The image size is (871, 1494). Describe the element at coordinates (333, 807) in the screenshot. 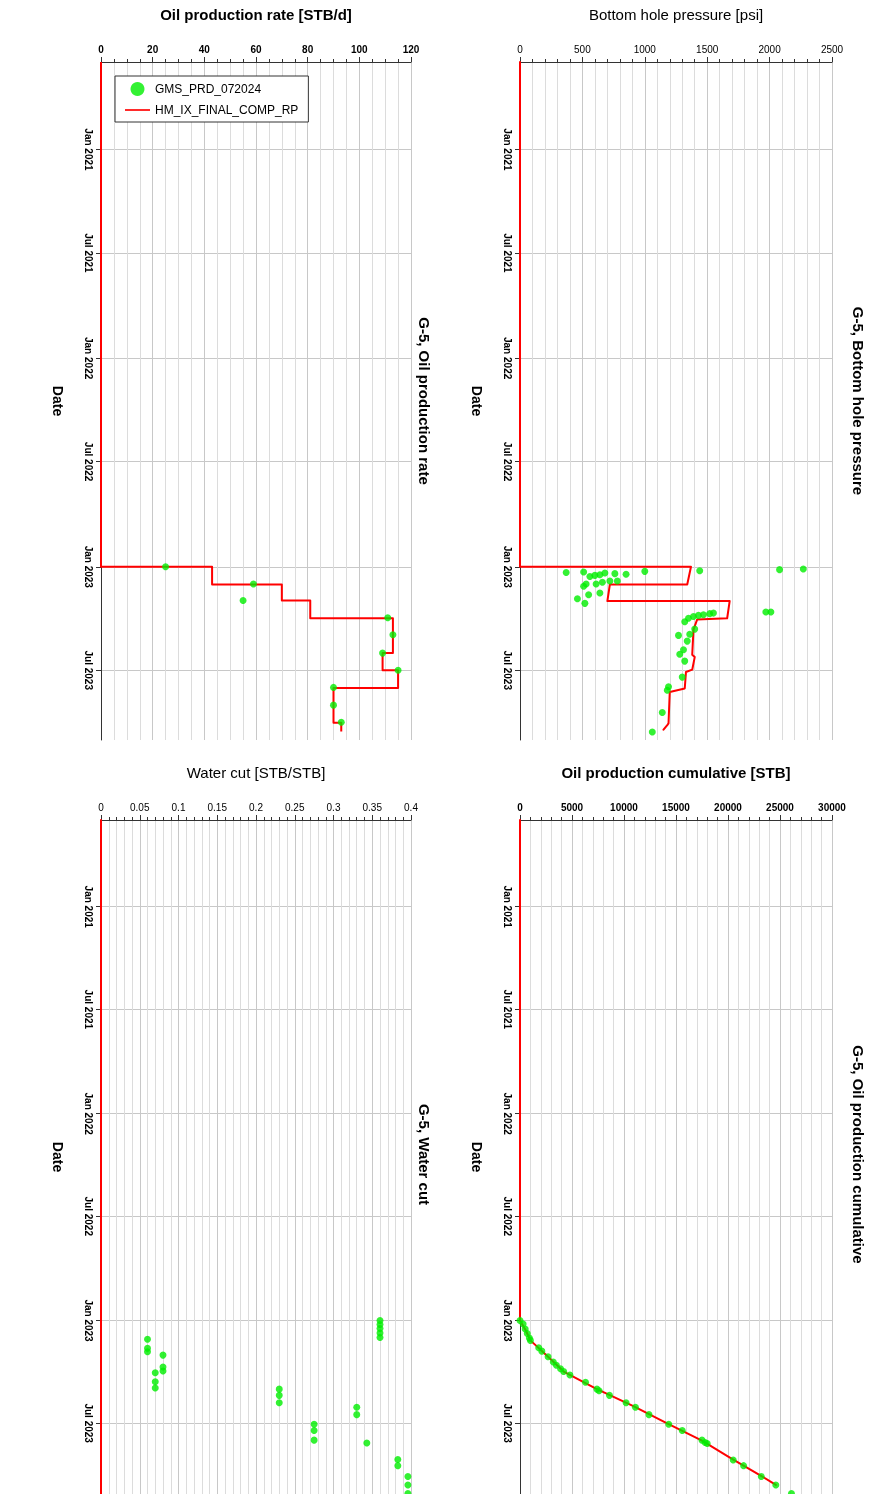

I see `x-tick-label: 0.3` at that location.